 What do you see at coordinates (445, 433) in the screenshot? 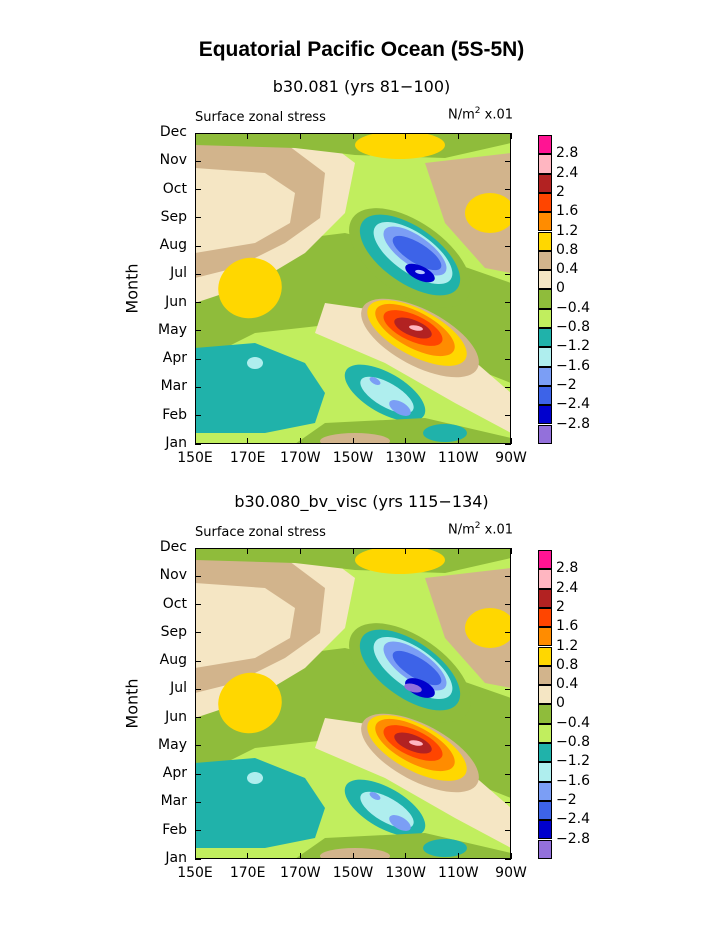
I see `field-teal-bottom` at bounding box center [445, 433].